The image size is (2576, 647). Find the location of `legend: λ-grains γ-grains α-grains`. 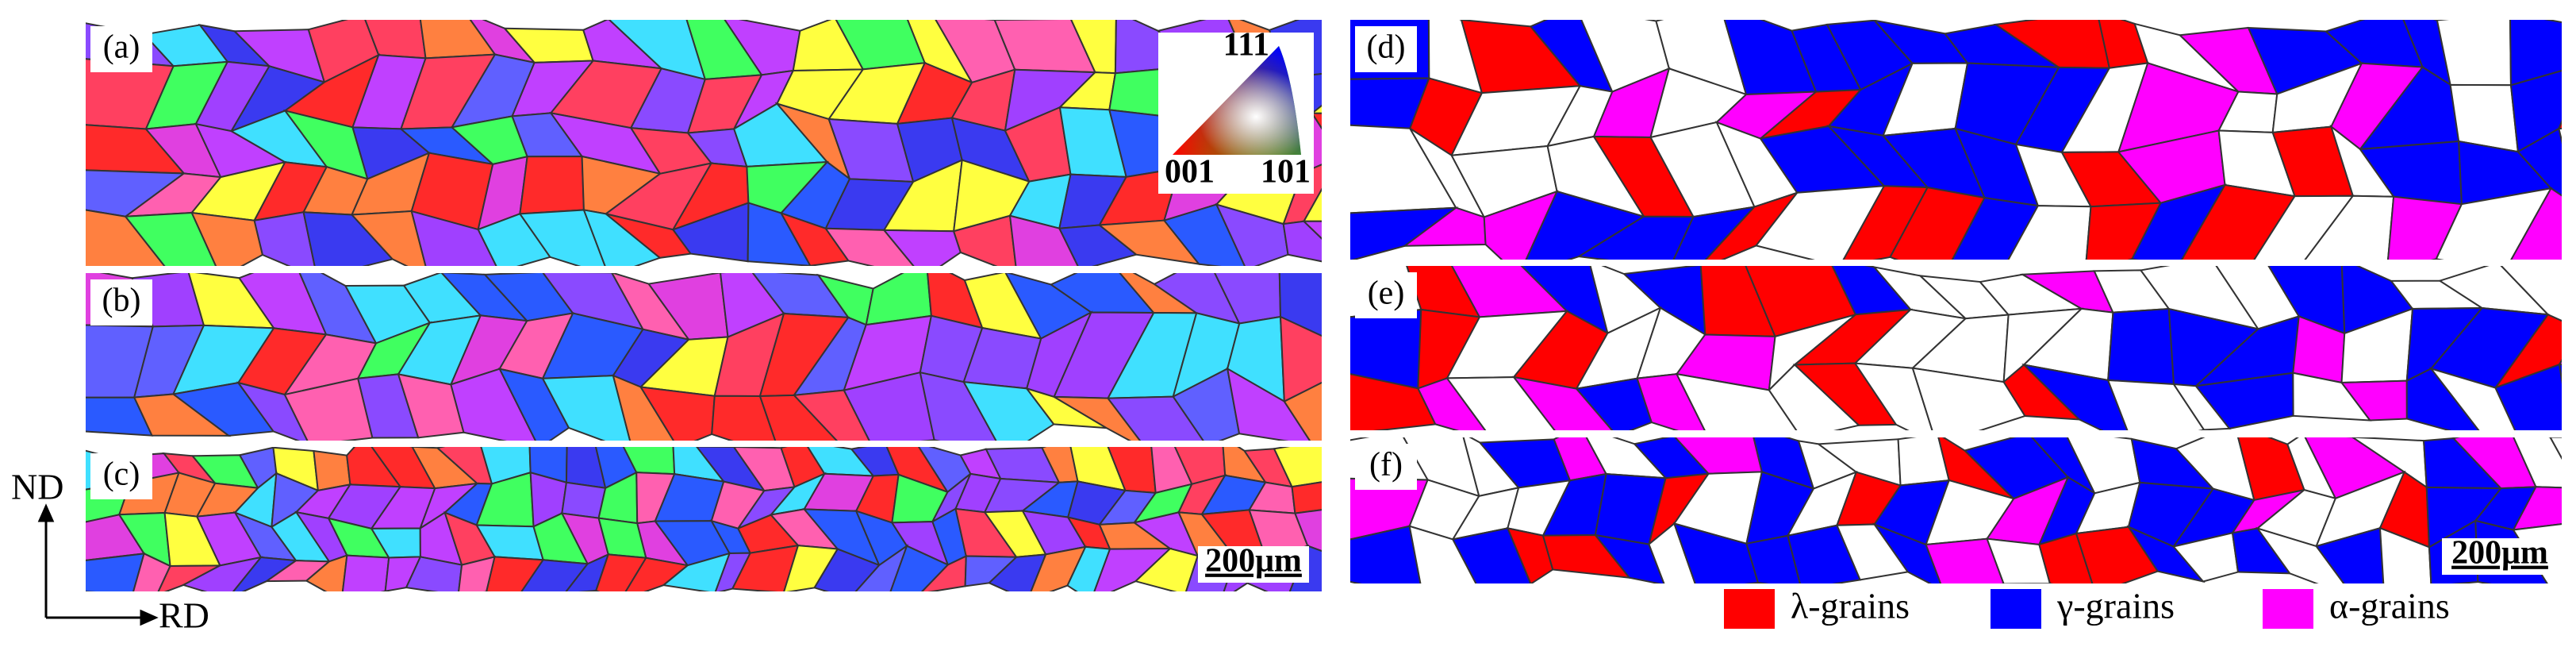

legend: λ-grains γ-grains α-grains is located at coordinates (2087, 607).